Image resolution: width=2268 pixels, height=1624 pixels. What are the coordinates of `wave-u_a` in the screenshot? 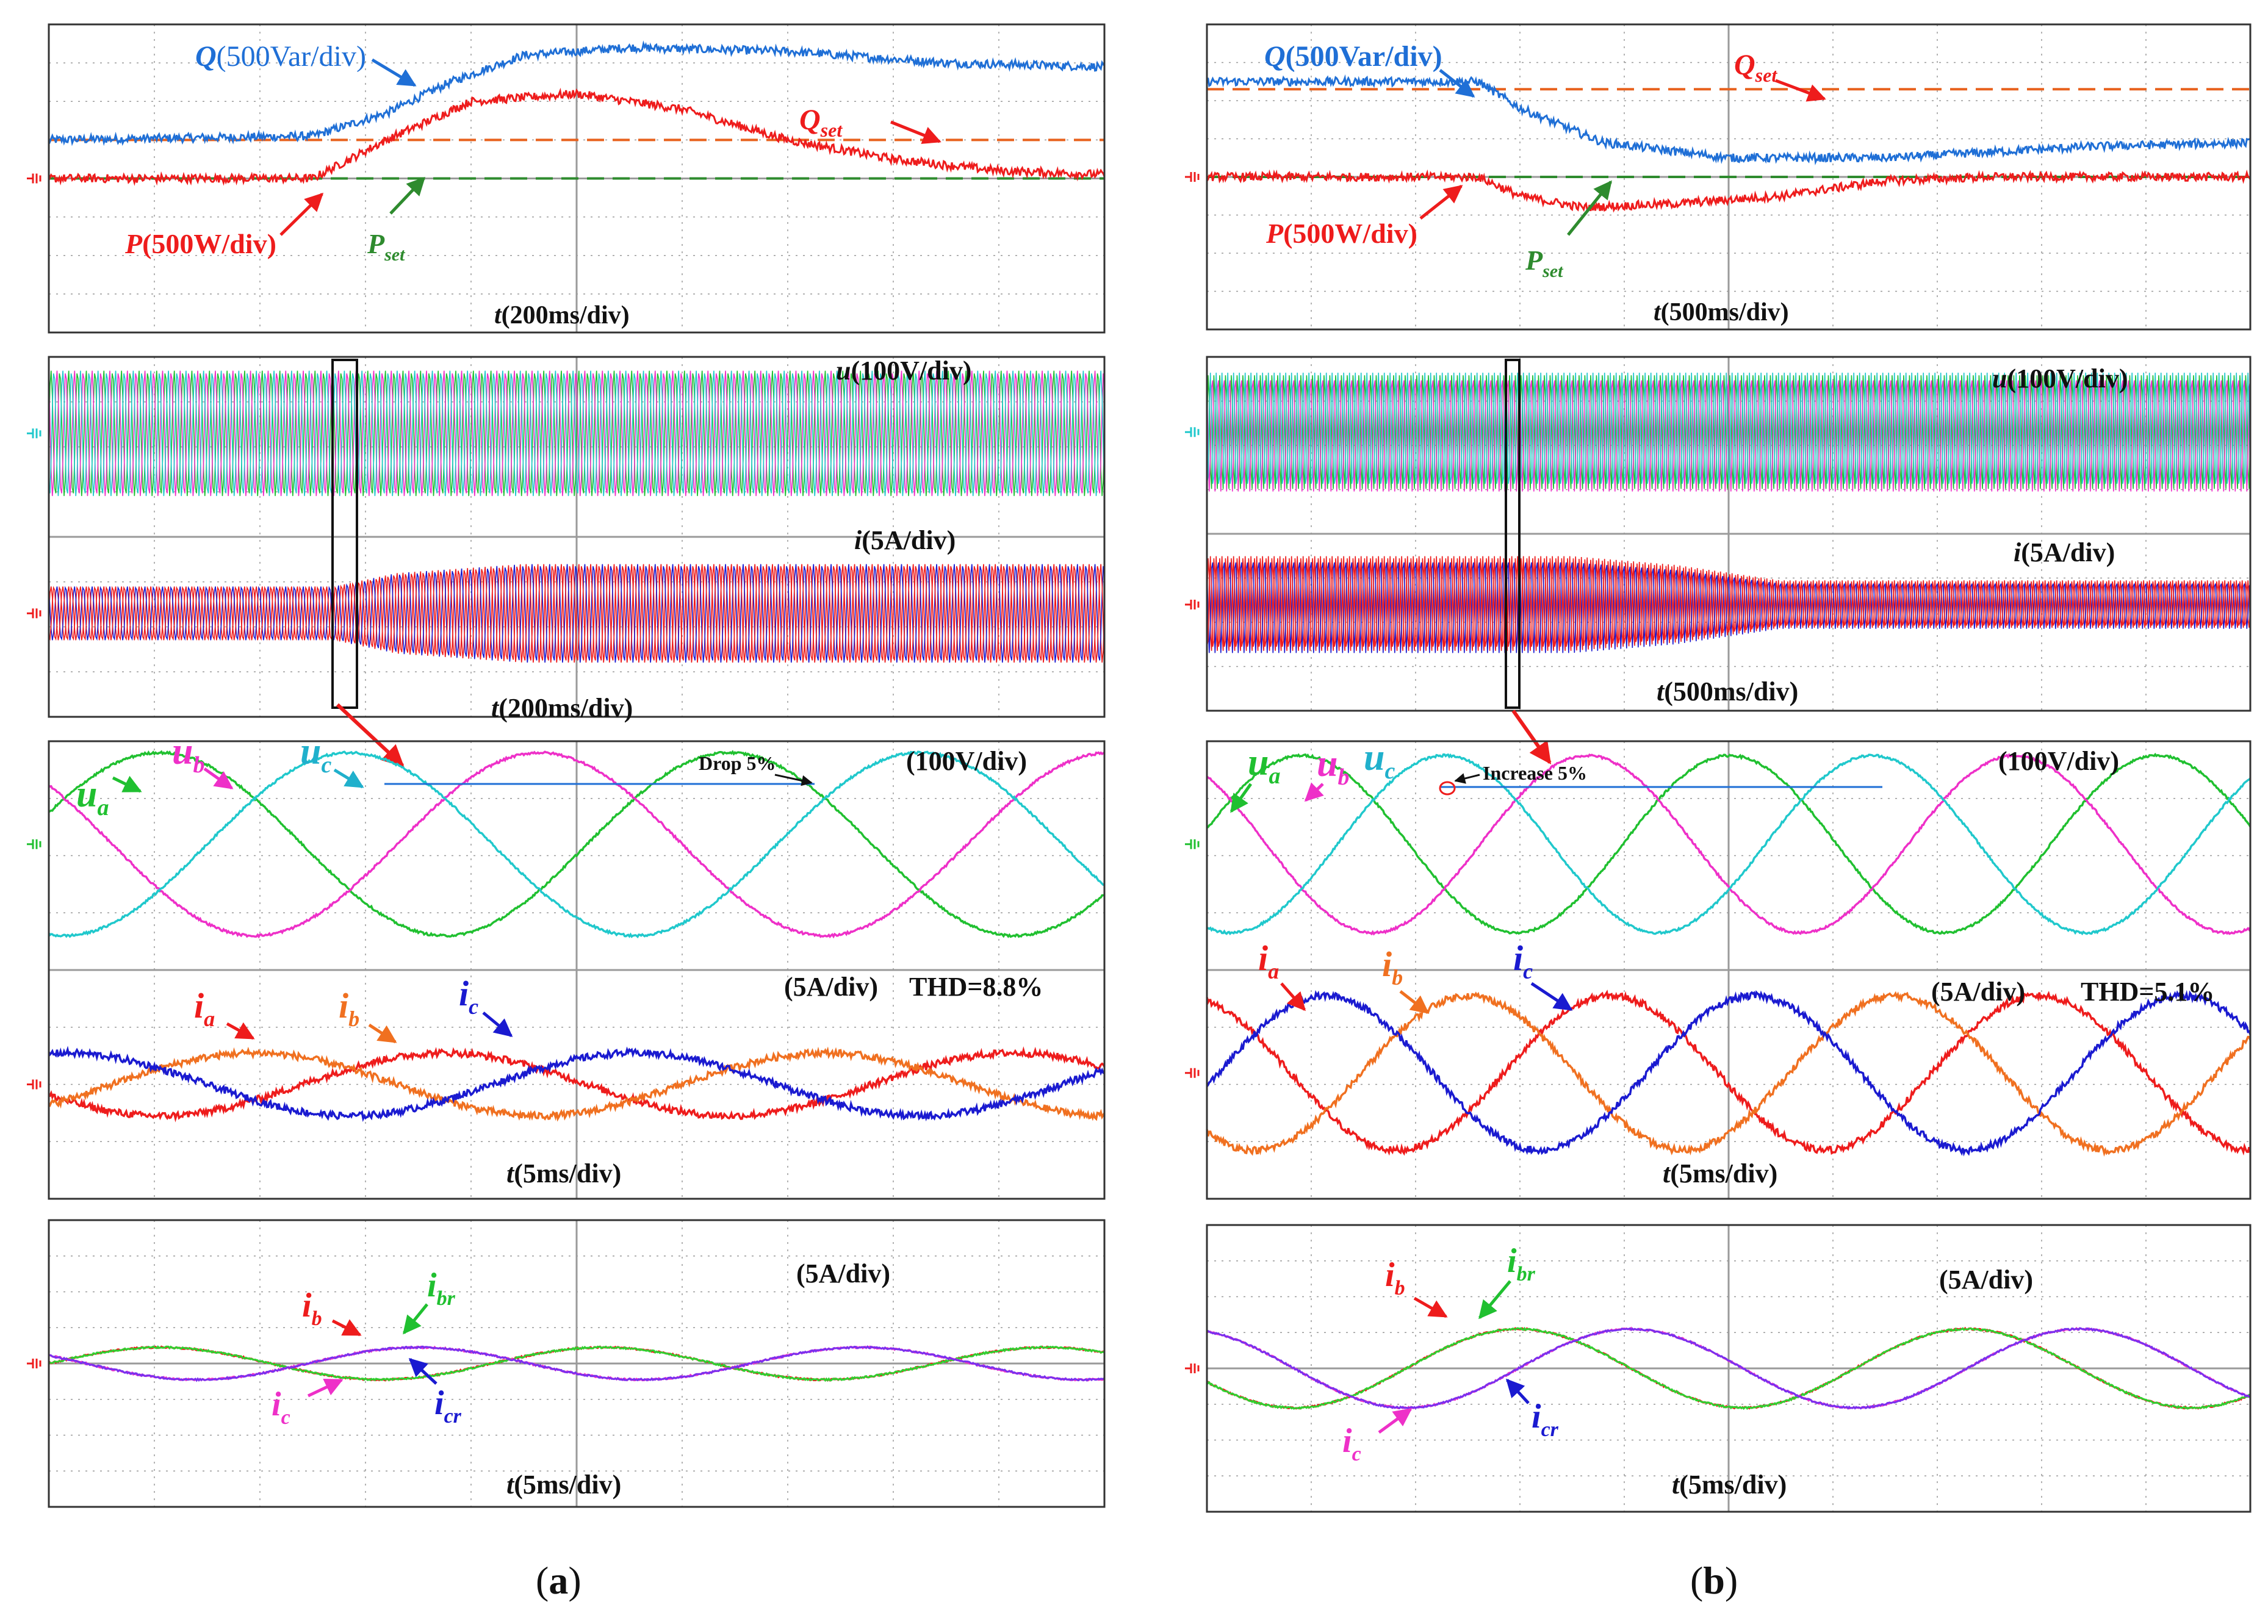 It's located at (1729, 844).